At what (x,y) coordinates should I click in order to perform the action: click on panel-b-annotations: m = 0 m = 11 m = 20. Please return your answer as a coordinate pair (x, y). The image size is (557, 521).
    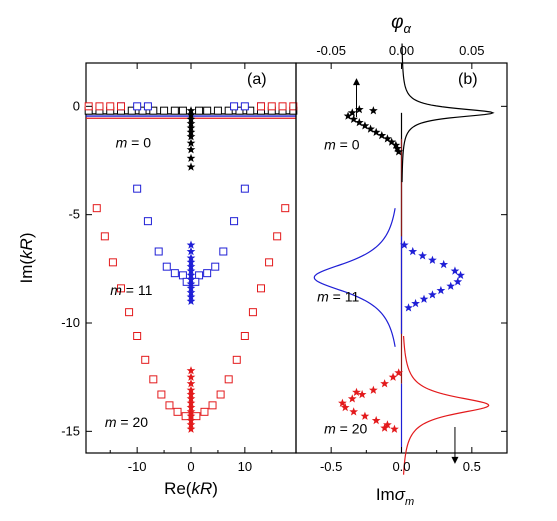
    Looking at the image, I should click on (342, 287).